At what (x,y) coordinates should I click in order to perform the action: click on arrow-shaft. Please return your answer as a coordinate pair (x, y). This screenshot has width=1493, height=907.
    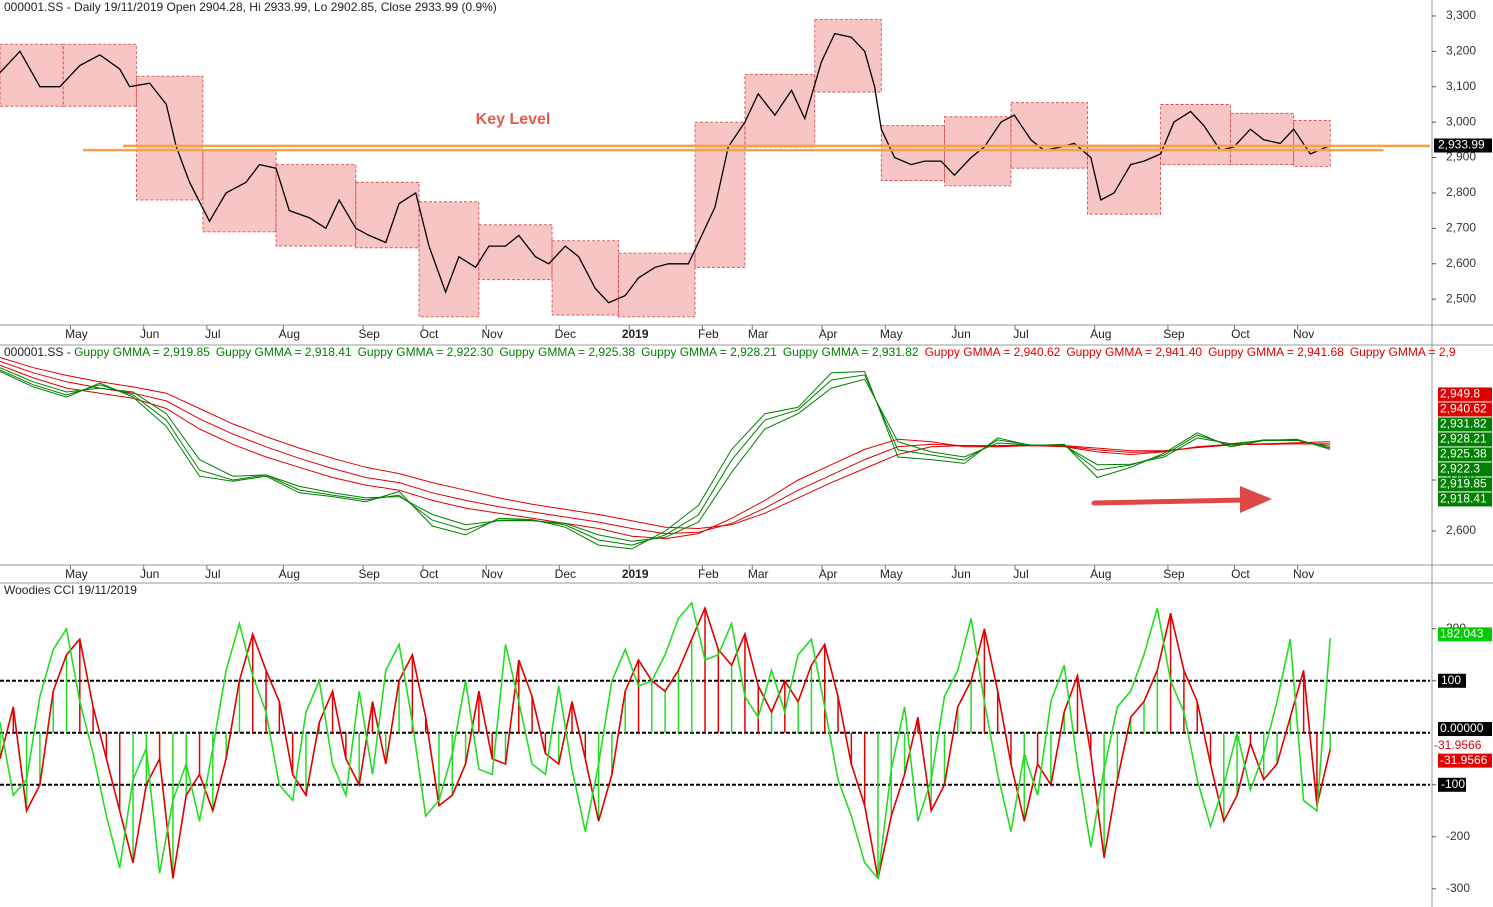
    Looking at the image, I should click on (1169, 501).